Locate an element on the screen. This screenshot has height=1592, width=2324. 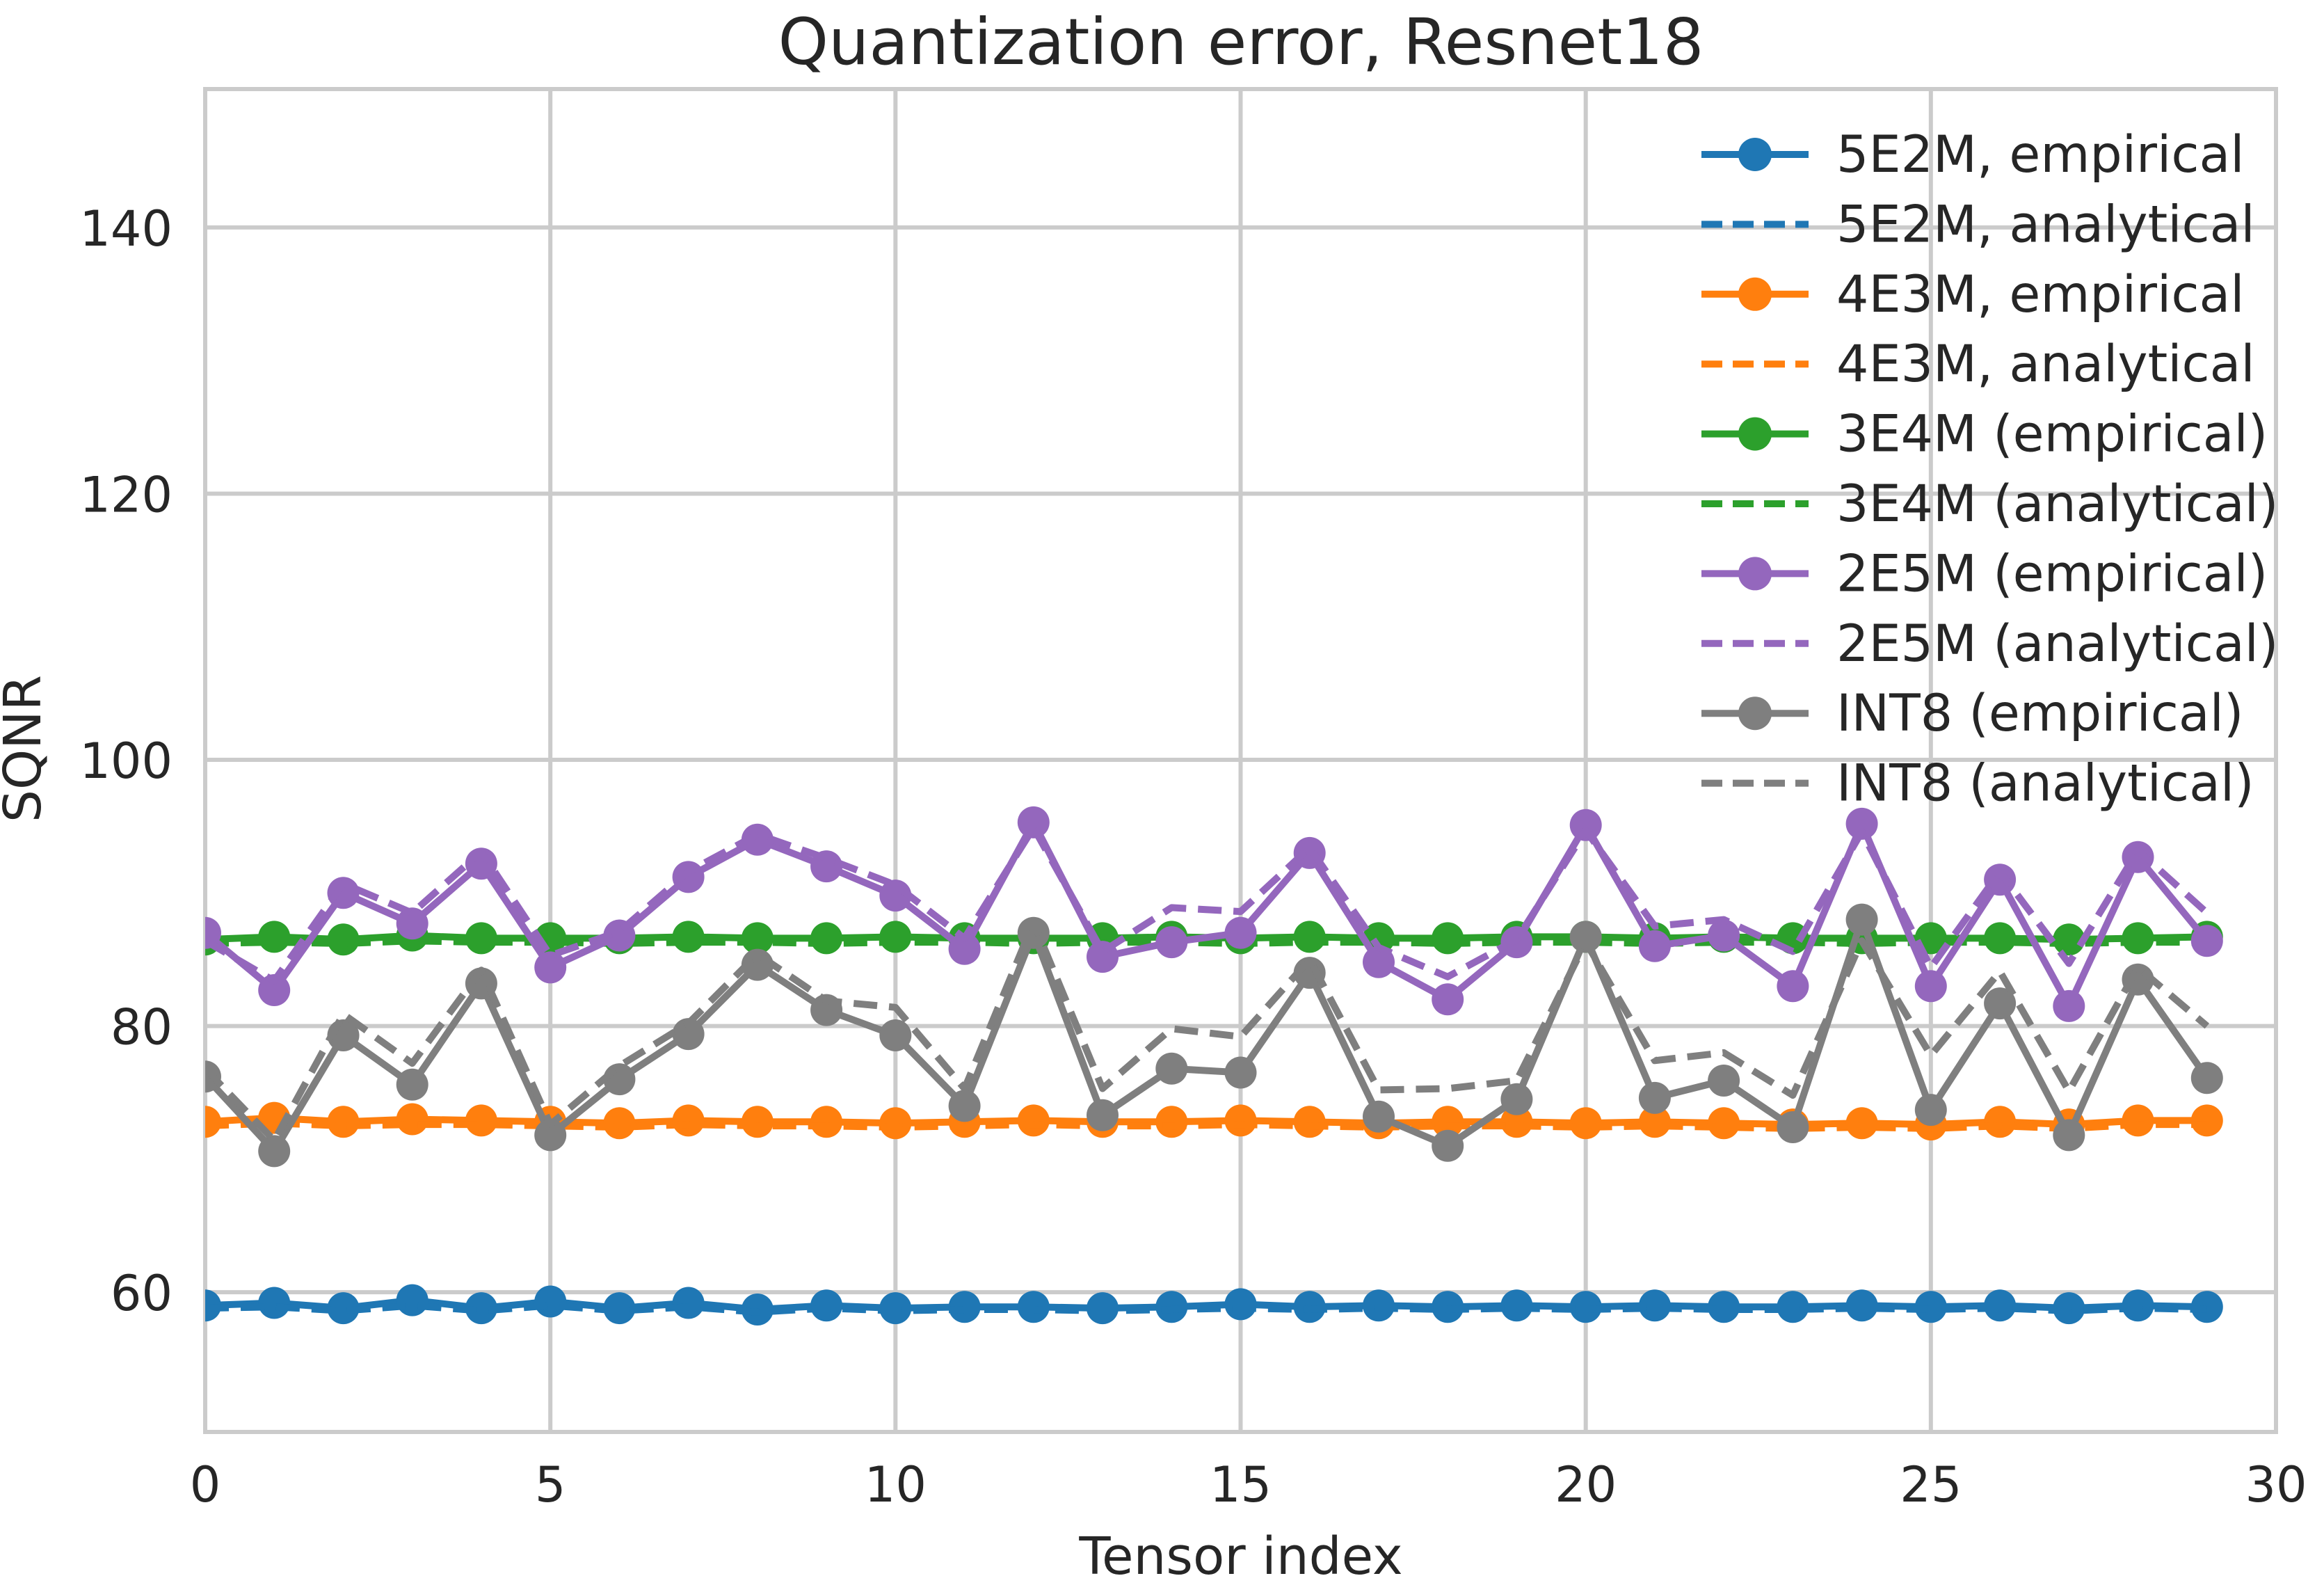
x-axis-label: Tensor index is located at coordinates (1240, 1557).